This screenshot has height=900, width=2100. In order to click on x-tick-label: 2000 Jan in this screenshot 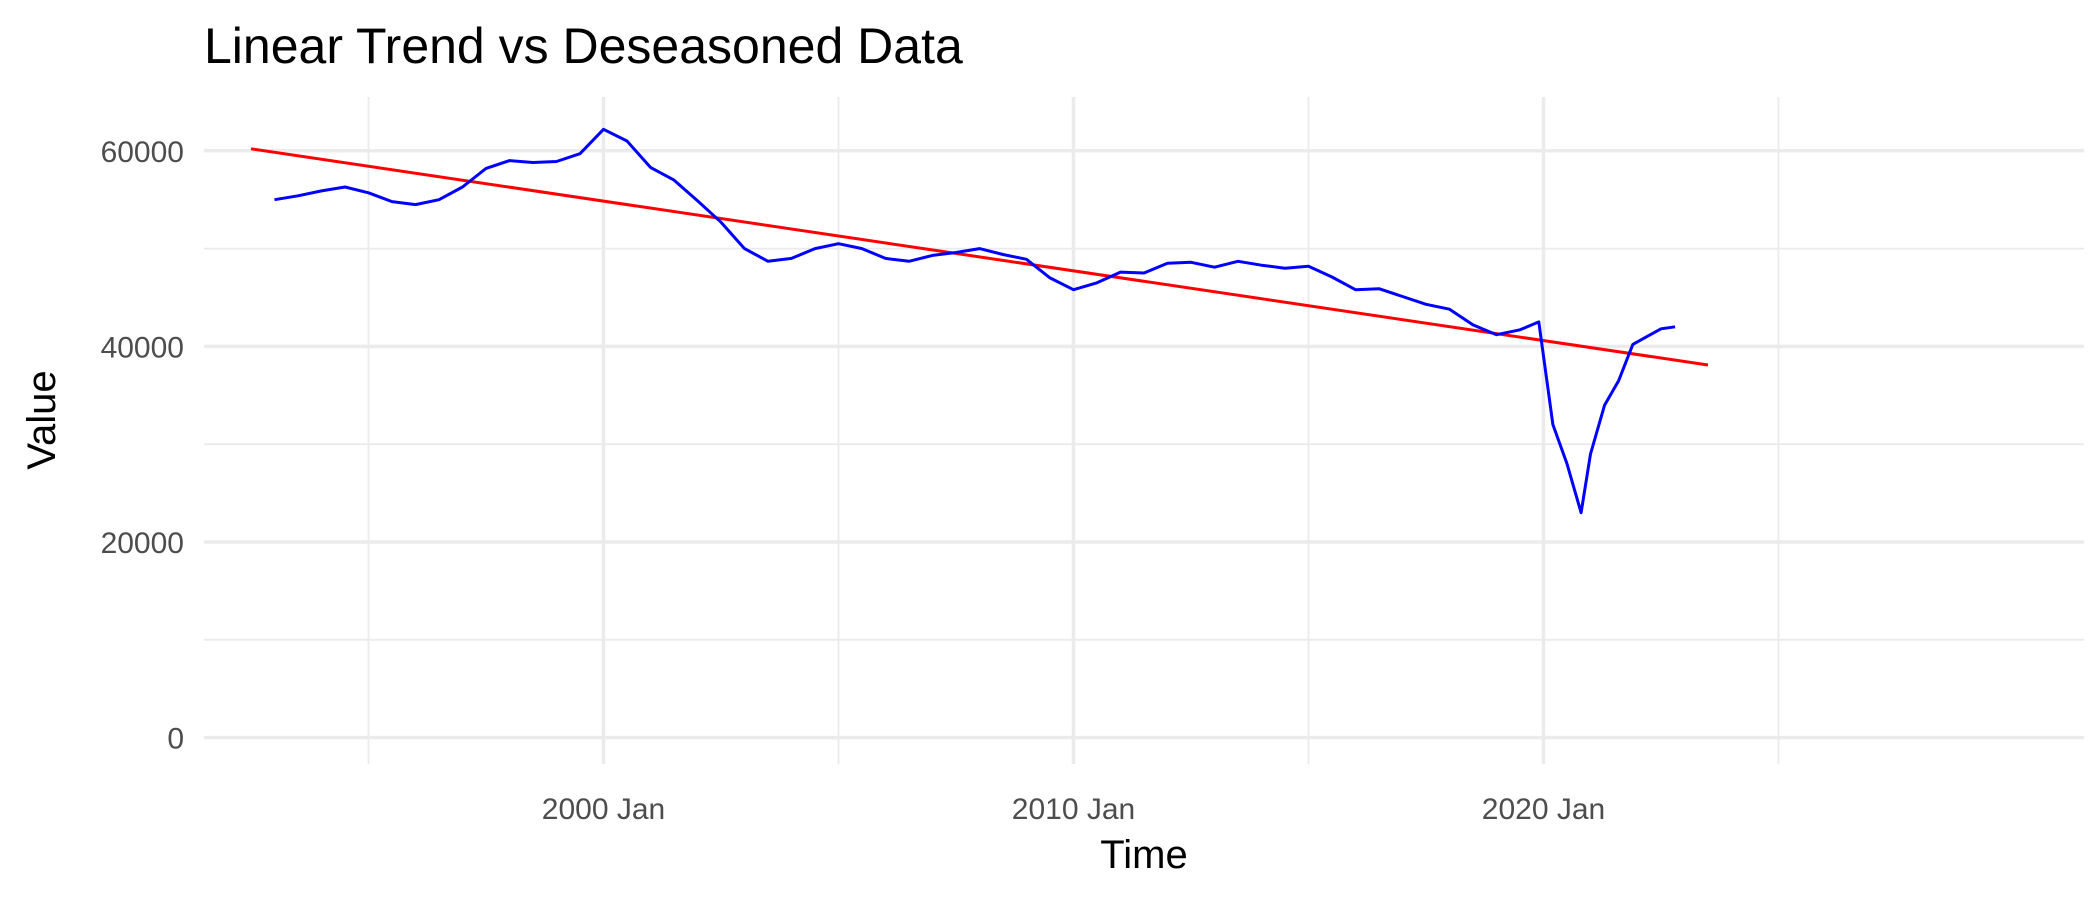, I will do `click(603, 809)`.